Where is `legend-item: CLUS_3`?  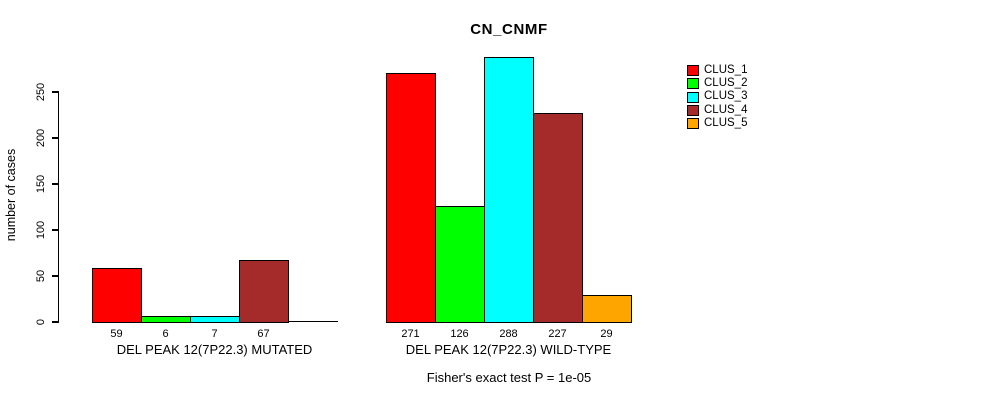
legend-item: CLUS_3 is located at coordinates (717, 97).